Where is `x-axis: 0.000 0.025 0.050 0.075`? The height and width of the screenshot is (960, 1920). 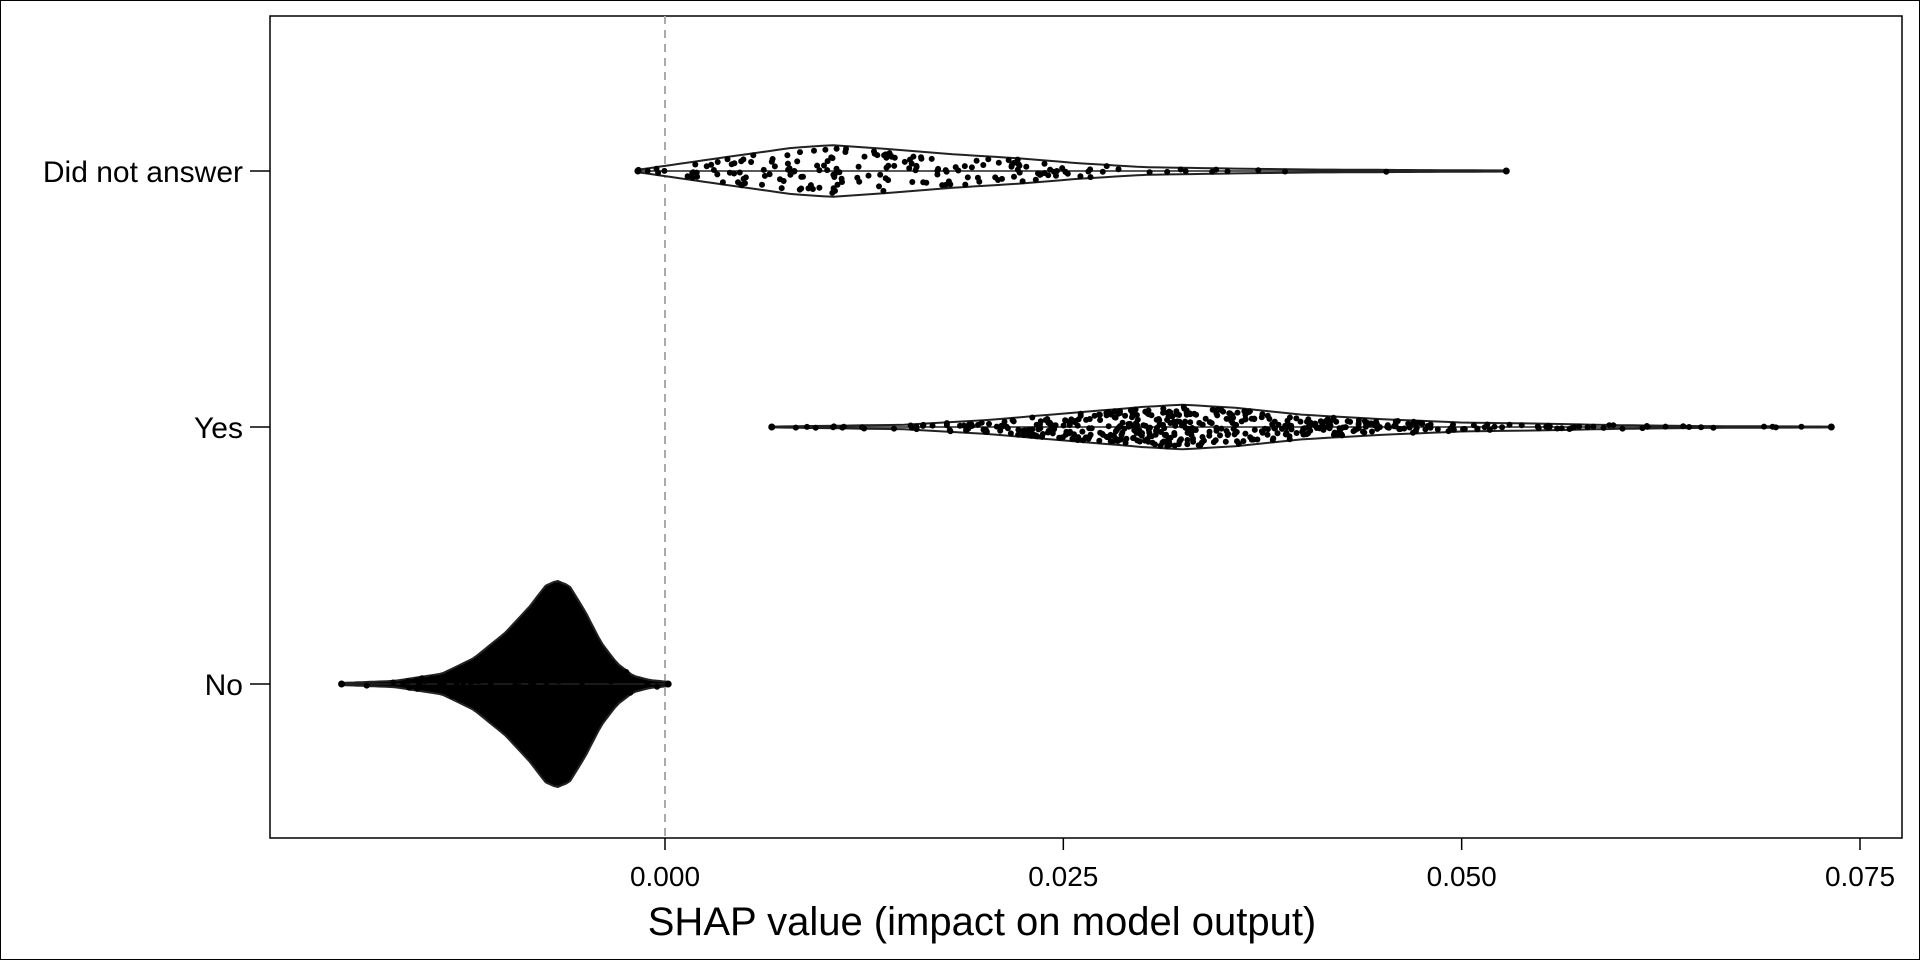
x-axis: 0.000 0.025 0.050 0.075 is located at coordinates (1262, 865).